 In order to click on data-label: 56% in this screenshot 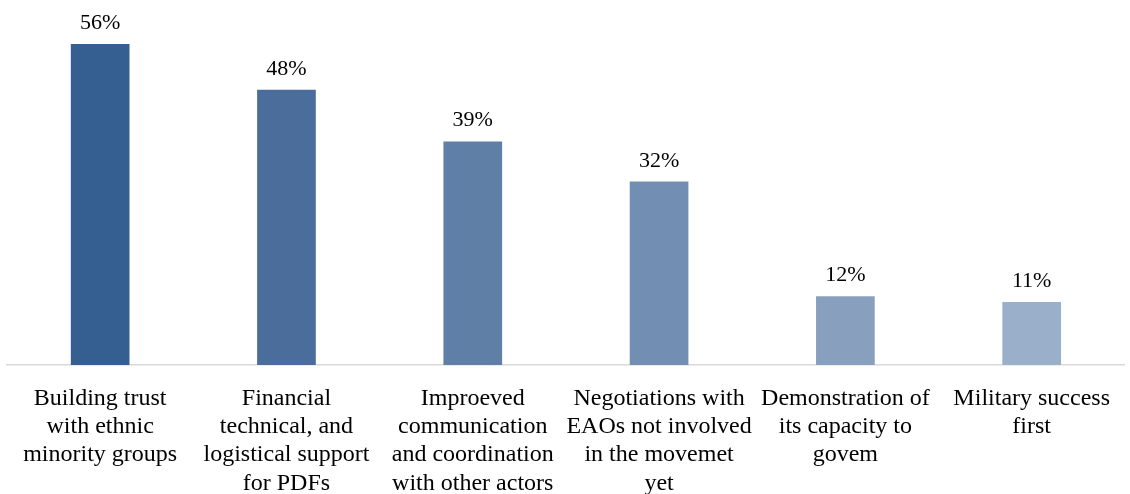, I will do `click(100, 21)`.